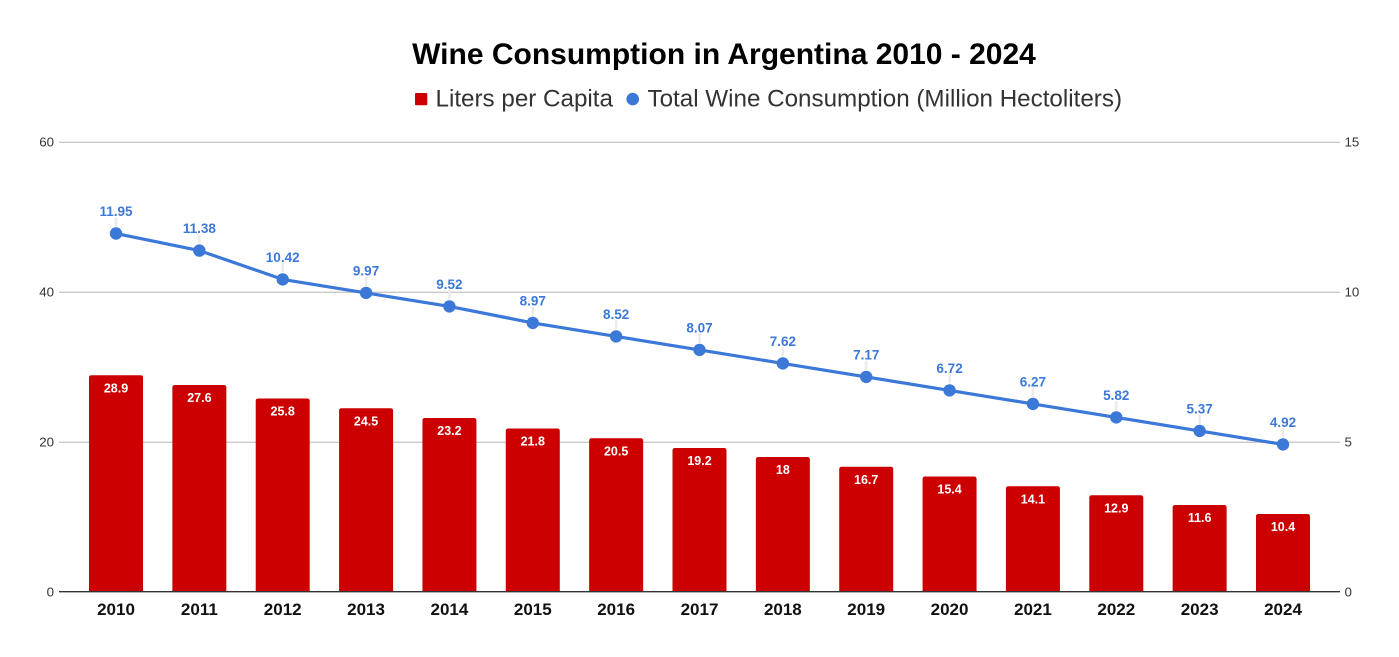  I want to click on svg-text: 12.9, so click(1116, 508).